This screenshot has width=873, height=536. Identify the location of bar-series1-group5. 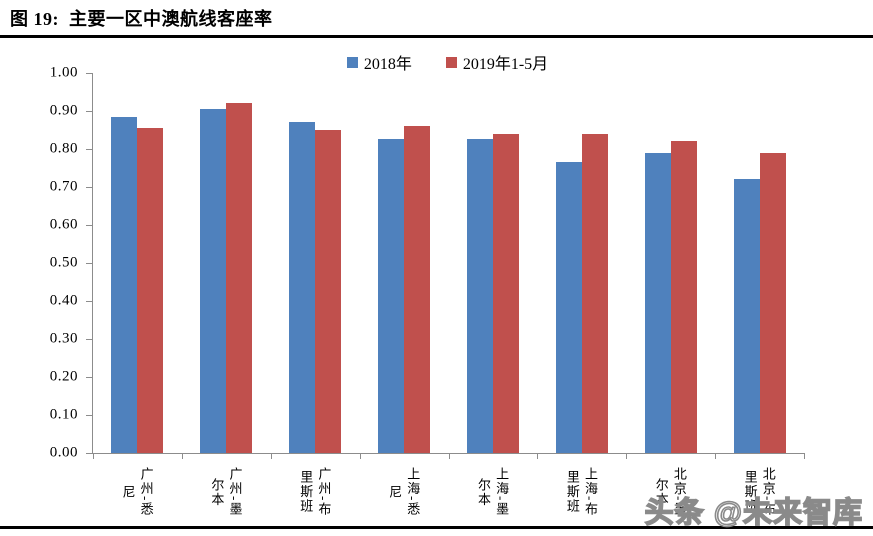
(479, 296).